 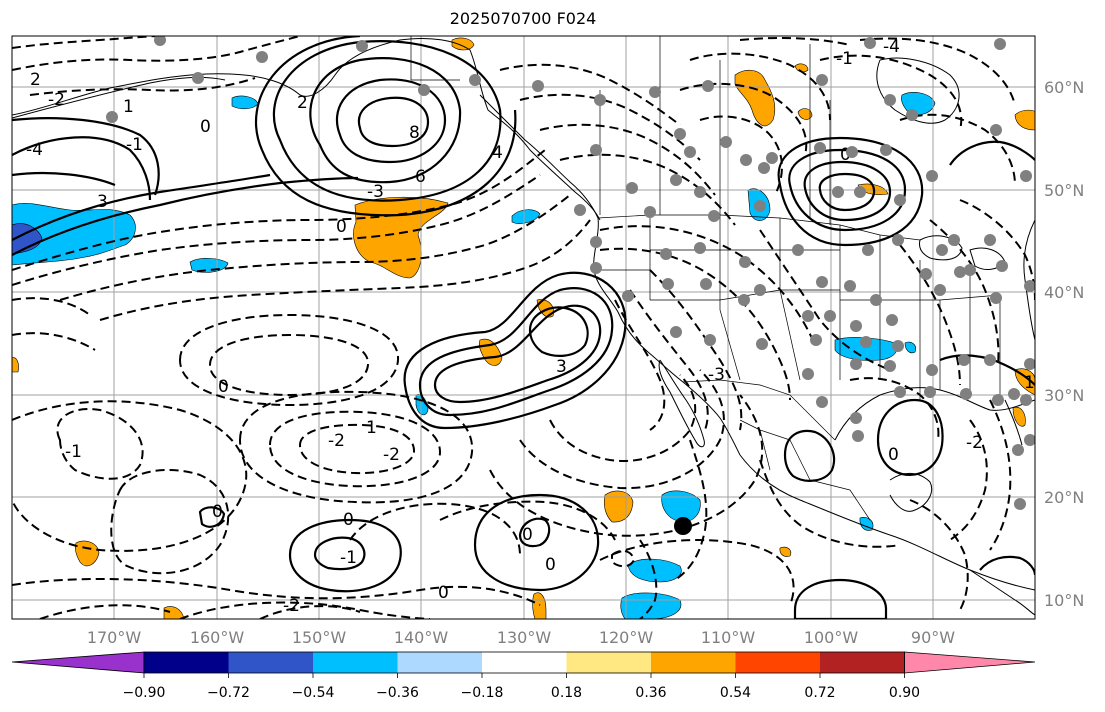 I want to click on contour-gulf-coast, so click(x=987, y=370).